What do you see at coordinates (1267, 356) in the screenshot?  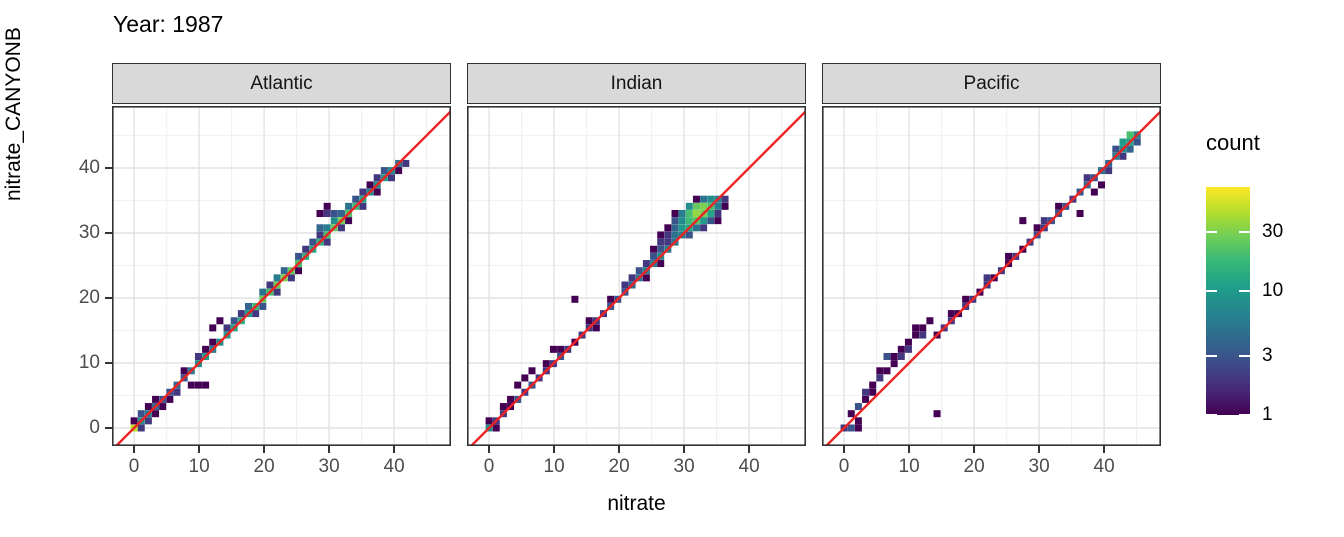 I see `legend-tick-label: 3` at bounding box center [1267, 356].